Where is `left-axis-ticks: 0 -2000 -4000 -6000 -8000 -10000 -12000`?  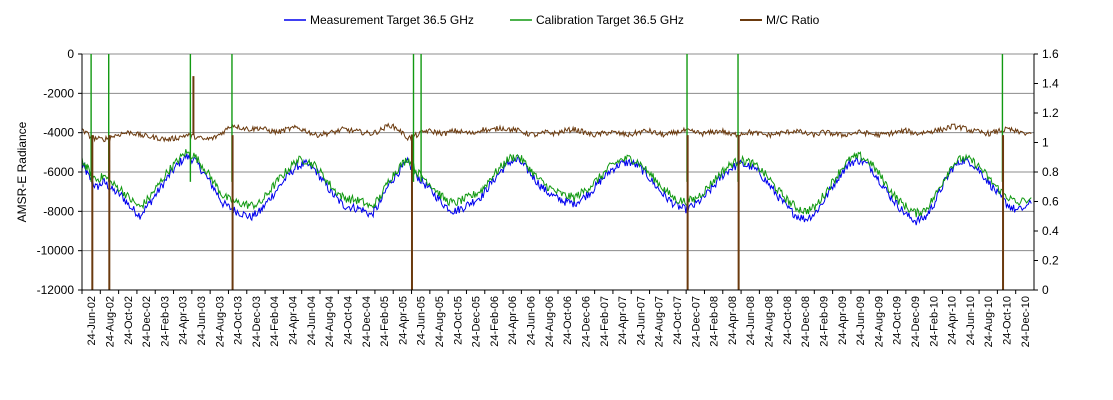
left-axis-ticks: 0 -2000 -4000 -6000 -8000 -10000 -12000 is located at coordinates (59, 172).